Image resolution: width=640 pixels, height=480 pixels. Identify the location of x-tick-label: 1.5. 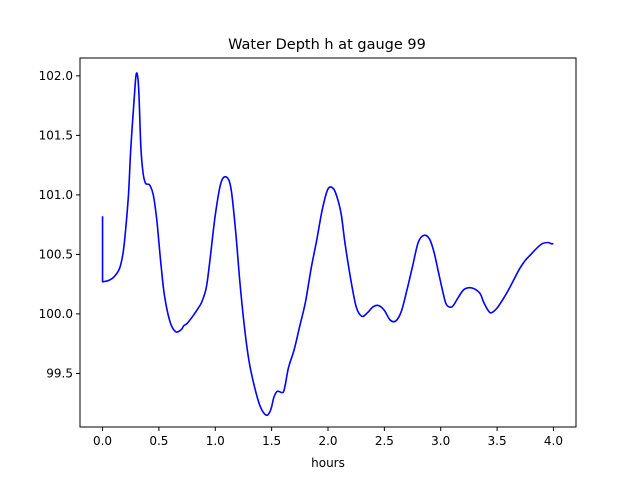
(271, 441).